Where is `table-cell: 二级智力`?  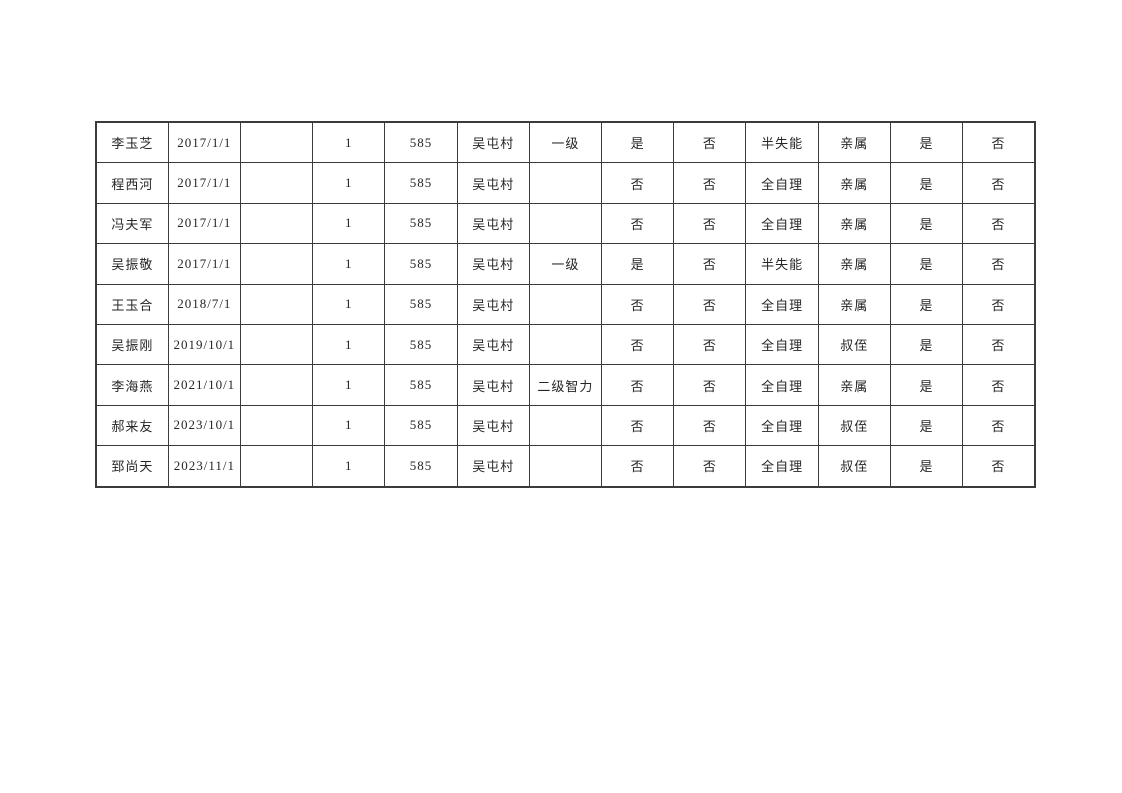
table-cell: 二级智力 is located at coordinates (565, 385).